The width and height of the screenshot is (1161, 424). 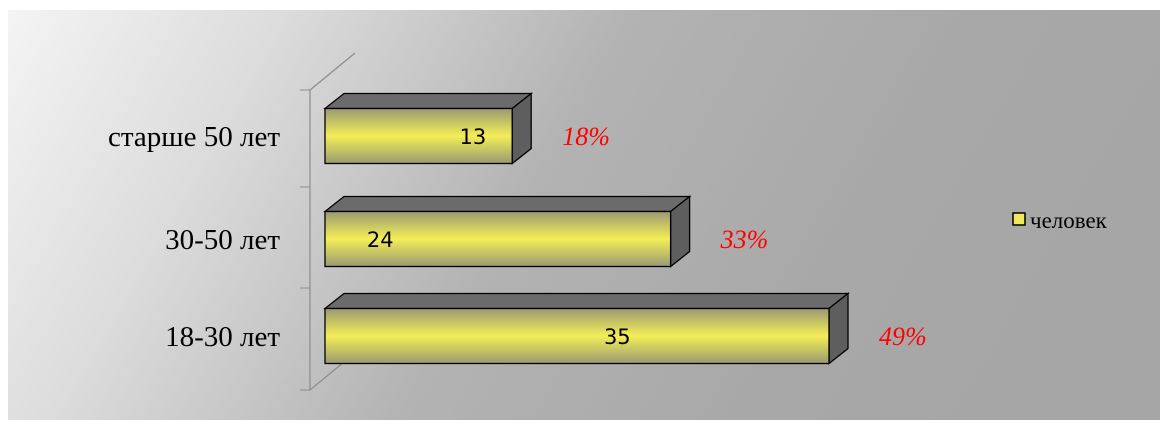 I want to click on data-label: 24, so click(x=380, y=240).